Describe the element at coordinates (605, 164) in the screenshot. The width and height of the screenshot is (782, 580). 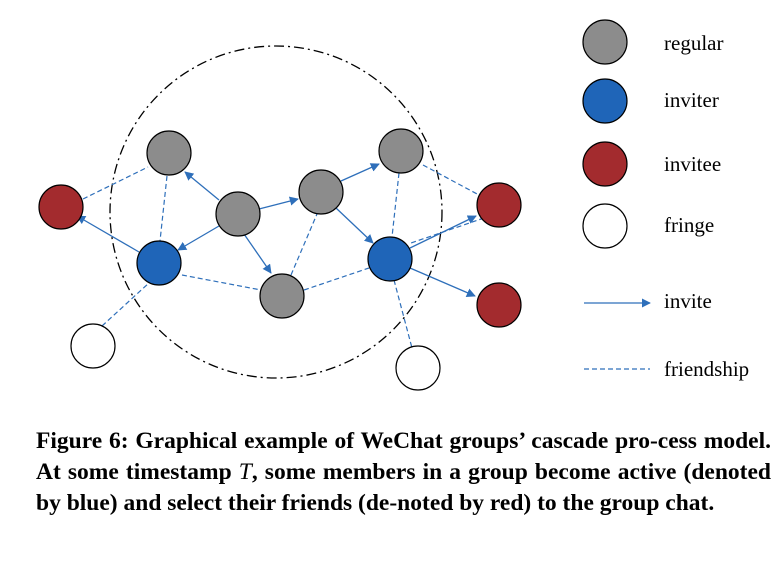
I see `legend-invitee-swatch` at that location.